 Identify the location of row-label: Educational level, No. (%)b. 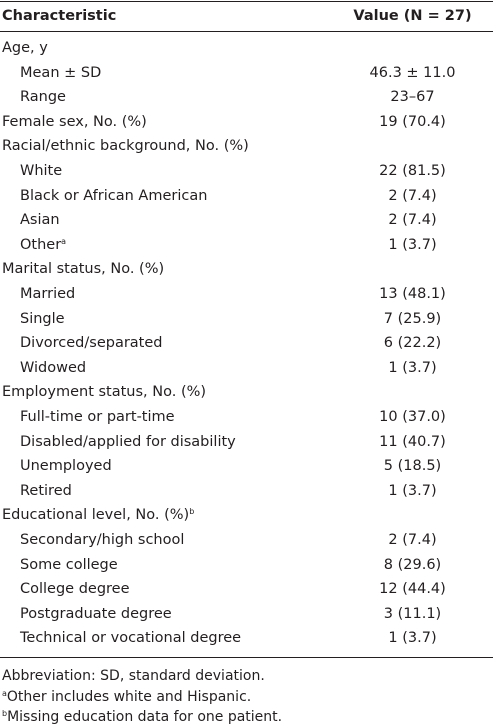
(98, 515).